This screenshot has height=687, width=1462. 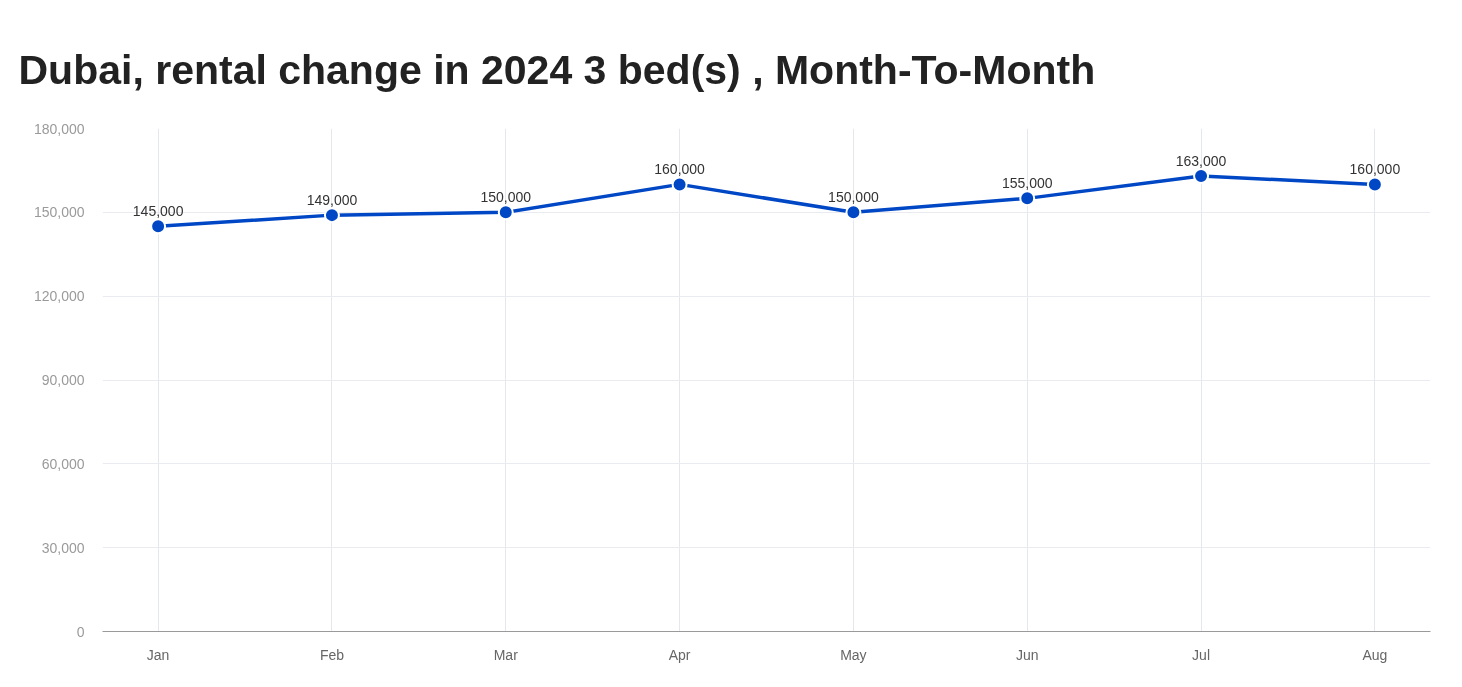 What do you see at coordinates (506, 654) in the screenshot?
I see `x-tick-label: Mar` at bounding box center [506, 654].